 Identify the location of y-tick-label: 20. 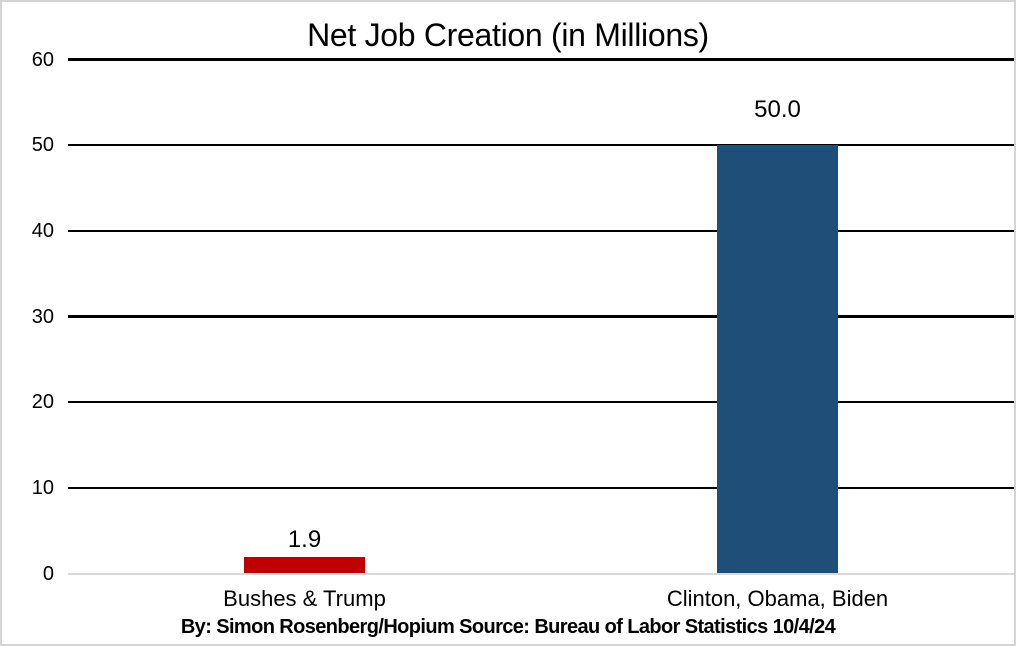
(42, 402).